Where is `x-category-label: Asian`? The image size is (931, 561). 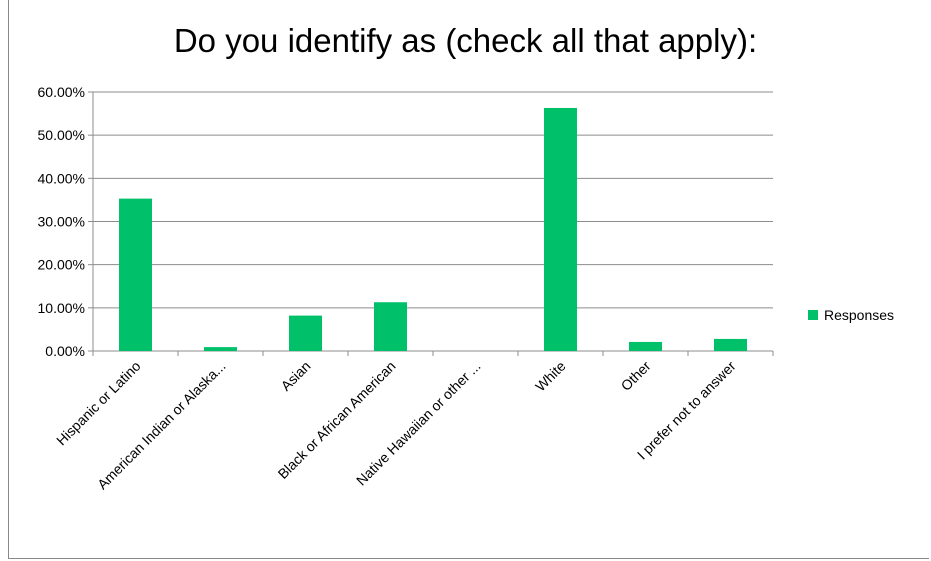 x-category-label: Asian is located at coordinates (296, 376).